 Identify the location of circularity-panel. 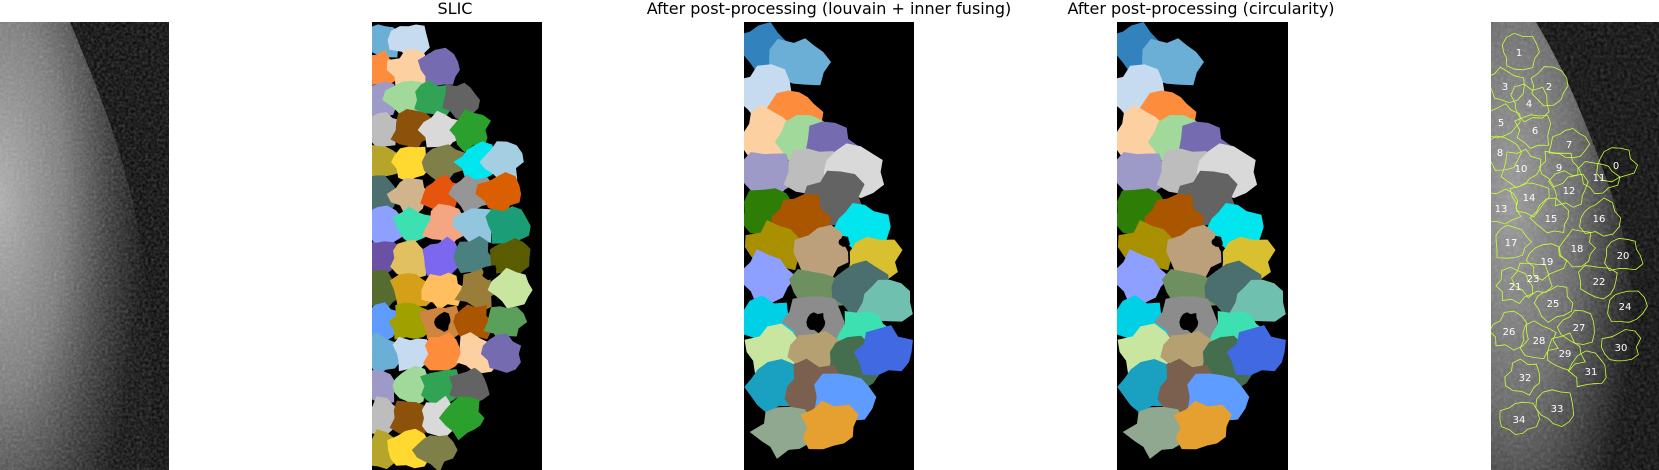
(1202, 246).